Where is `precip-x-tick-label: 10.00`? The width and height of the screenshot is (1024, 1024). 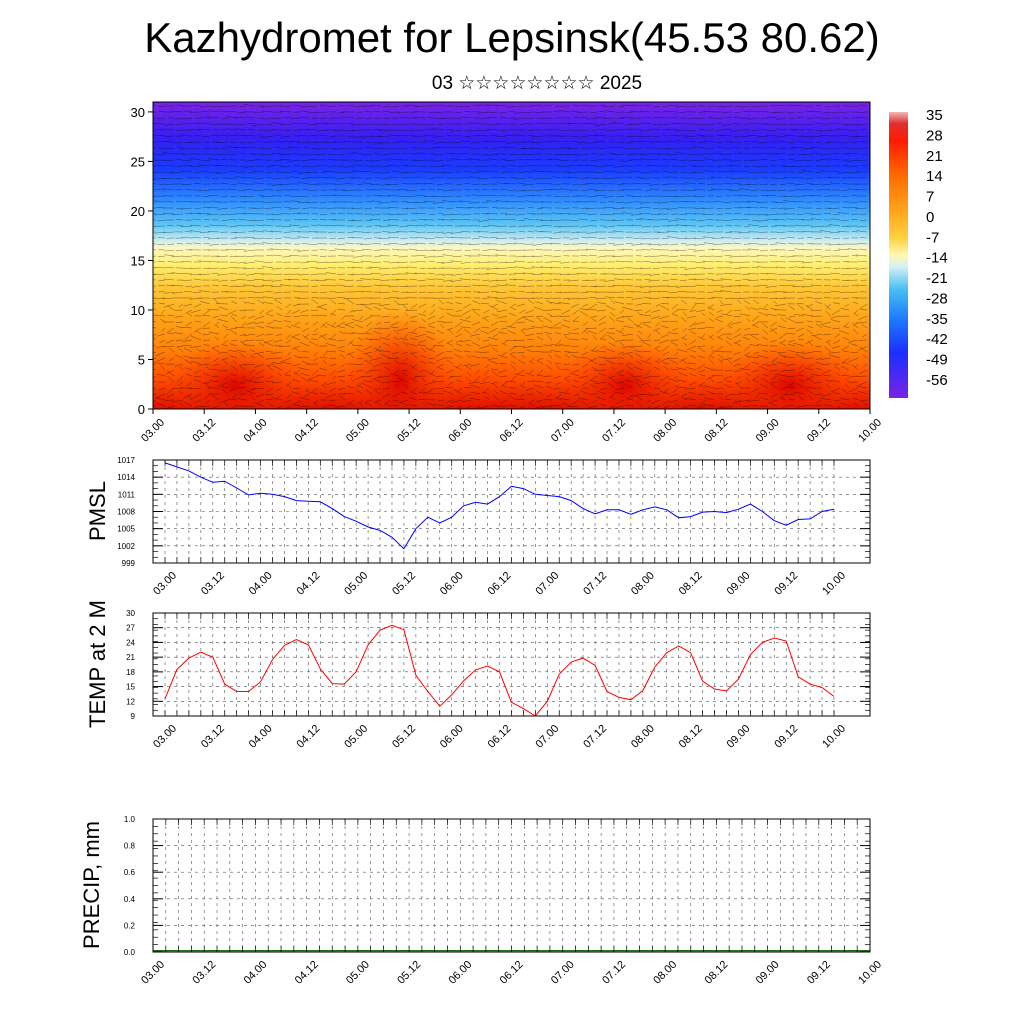 precip-x-tick-label: 10.00 is located at coordinates (870, 973).